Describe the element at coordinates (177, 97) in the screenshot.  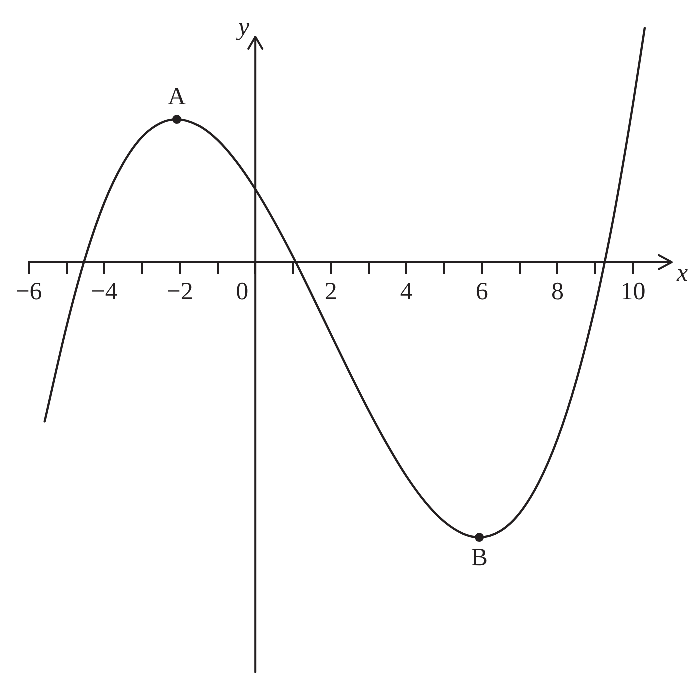
I see `annotation: A` at that location.